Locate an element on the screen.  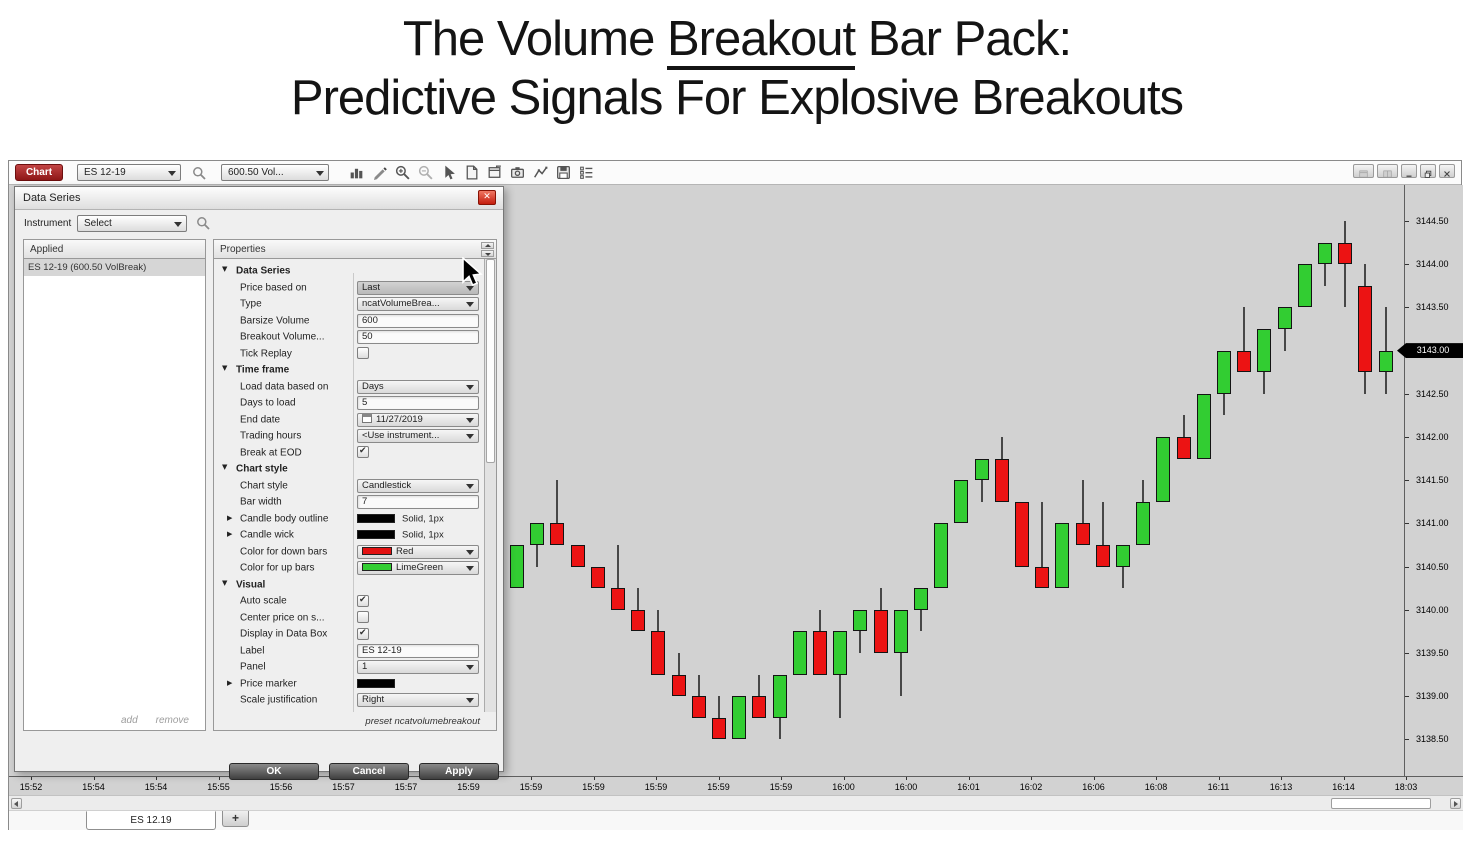
property-input: 50 is located at coordinates (418, 337).